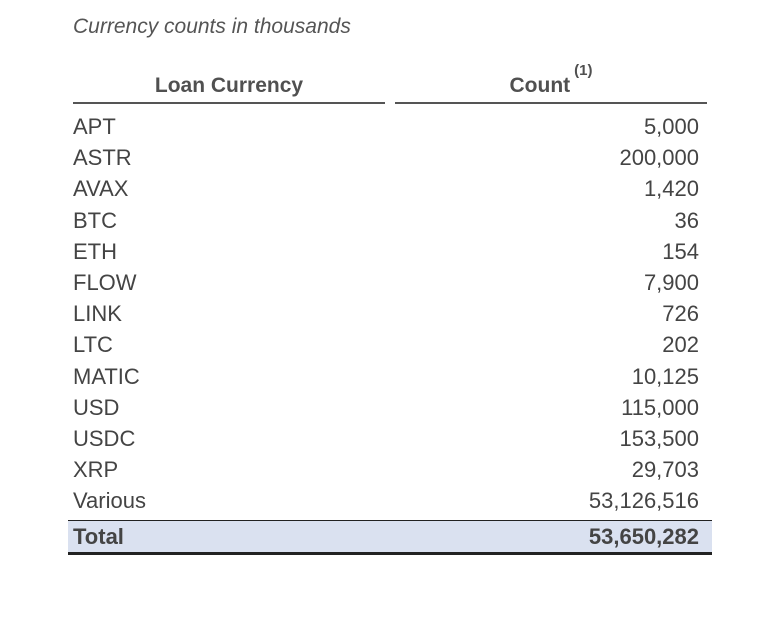 Image resolution: width=759 pixels, height=634 pixels. What do you see at coordinates (680, 314) in the screenshot?
I see `count-cell: 726` at bounding box center [680, 314].